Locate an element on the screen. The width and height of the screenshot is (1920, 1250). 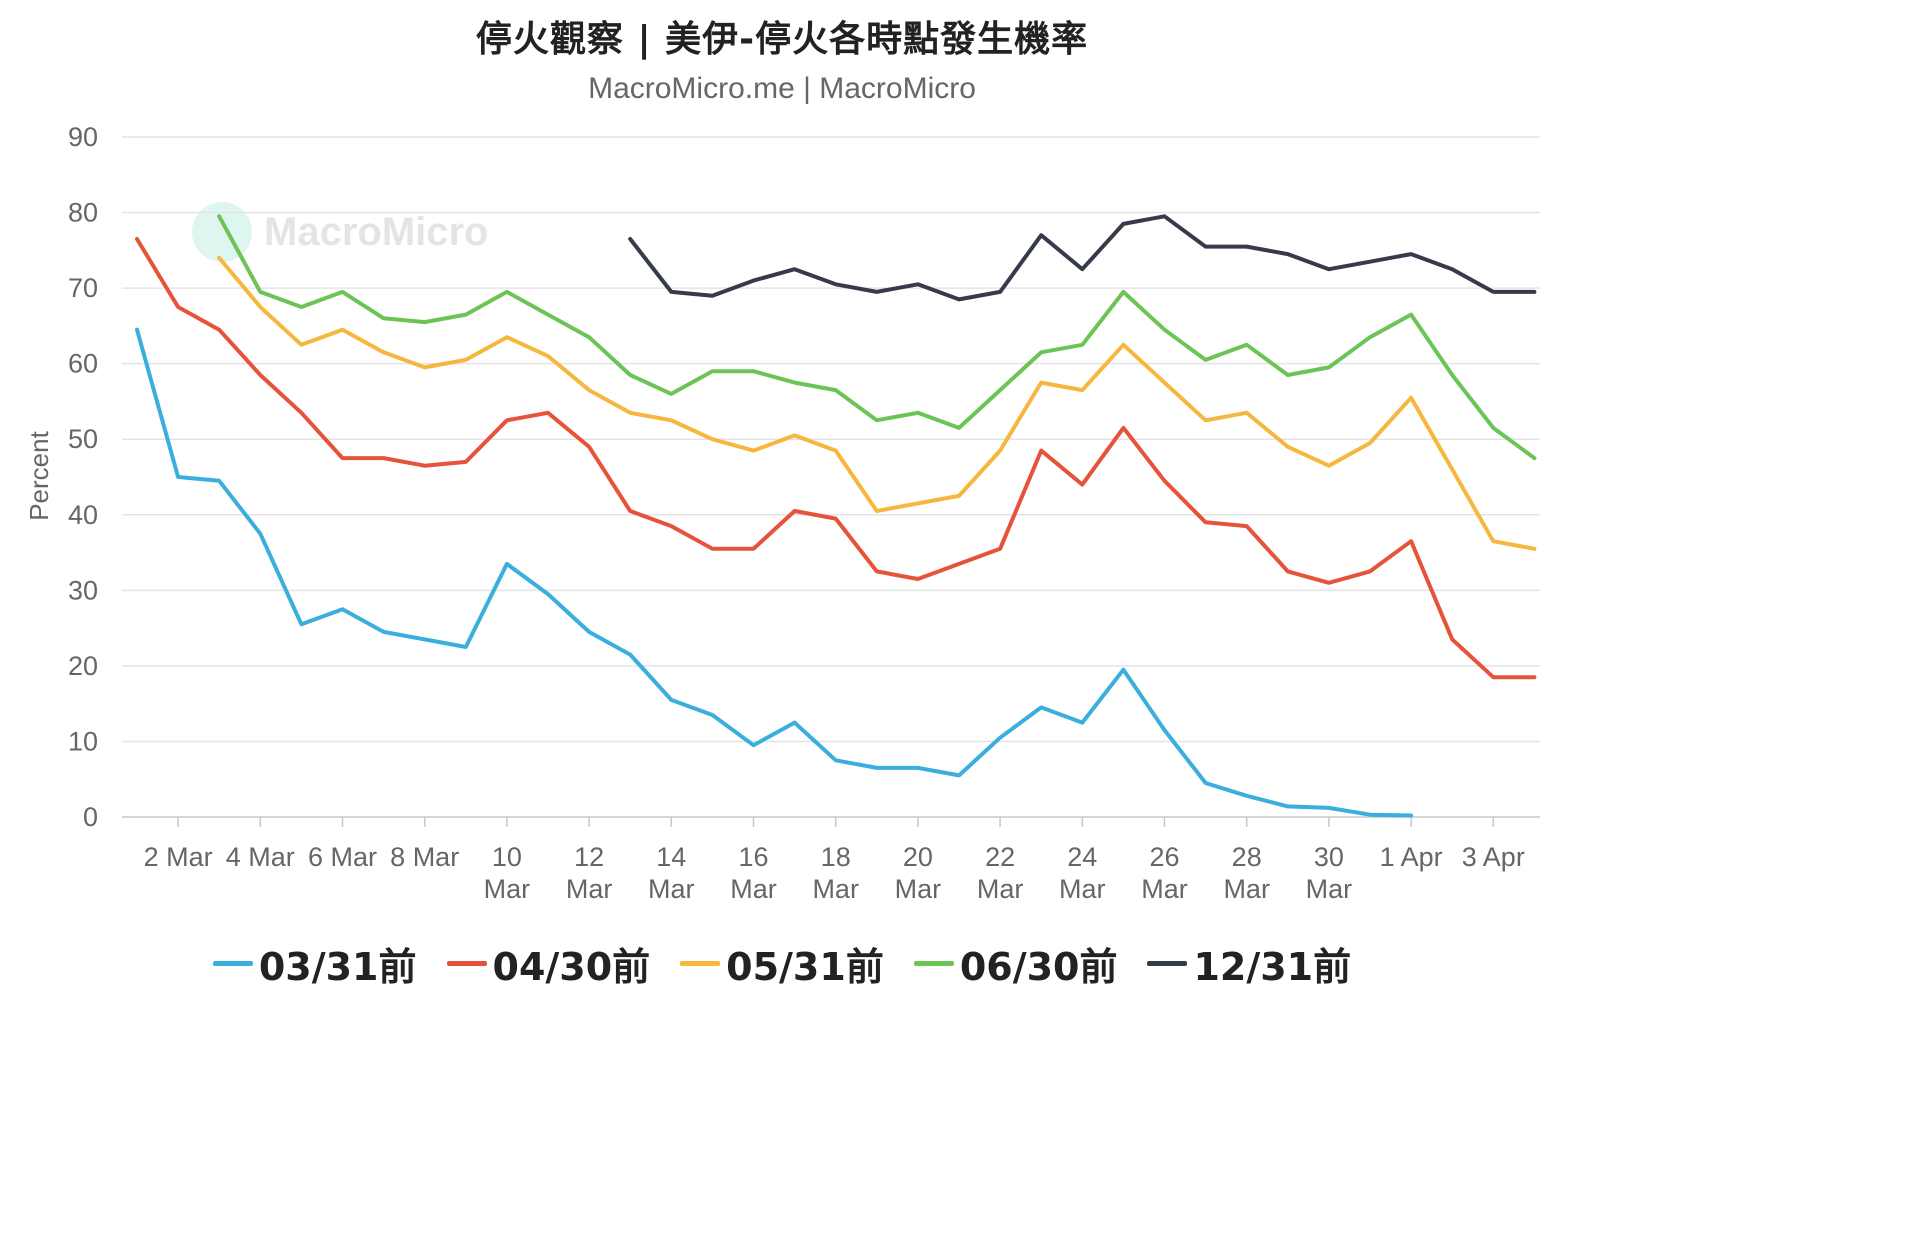
x-tick-label-line: 6 Mar is located at coordinates (342, 857).